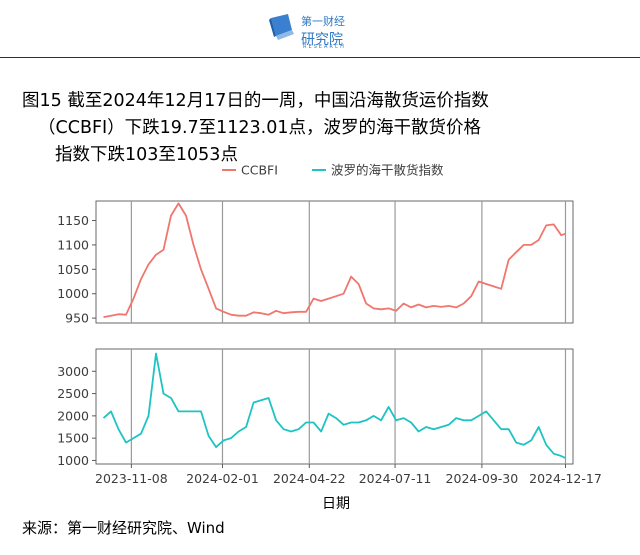  I want to click on y-tick-label-2: 1000, so click(73, 293).